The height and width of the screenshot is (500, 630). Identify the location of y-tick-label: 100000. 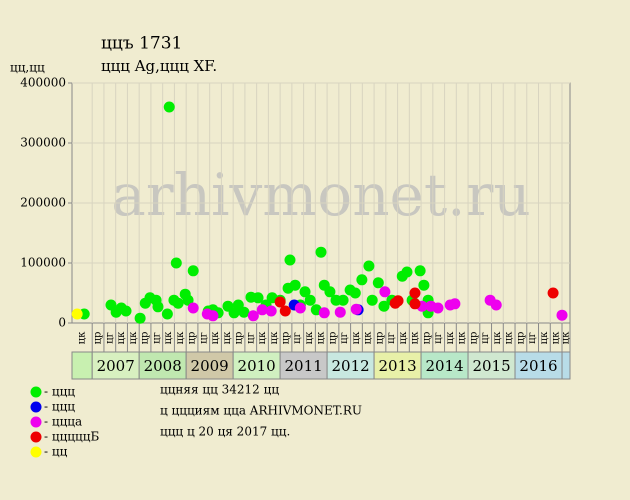
(43, 263).